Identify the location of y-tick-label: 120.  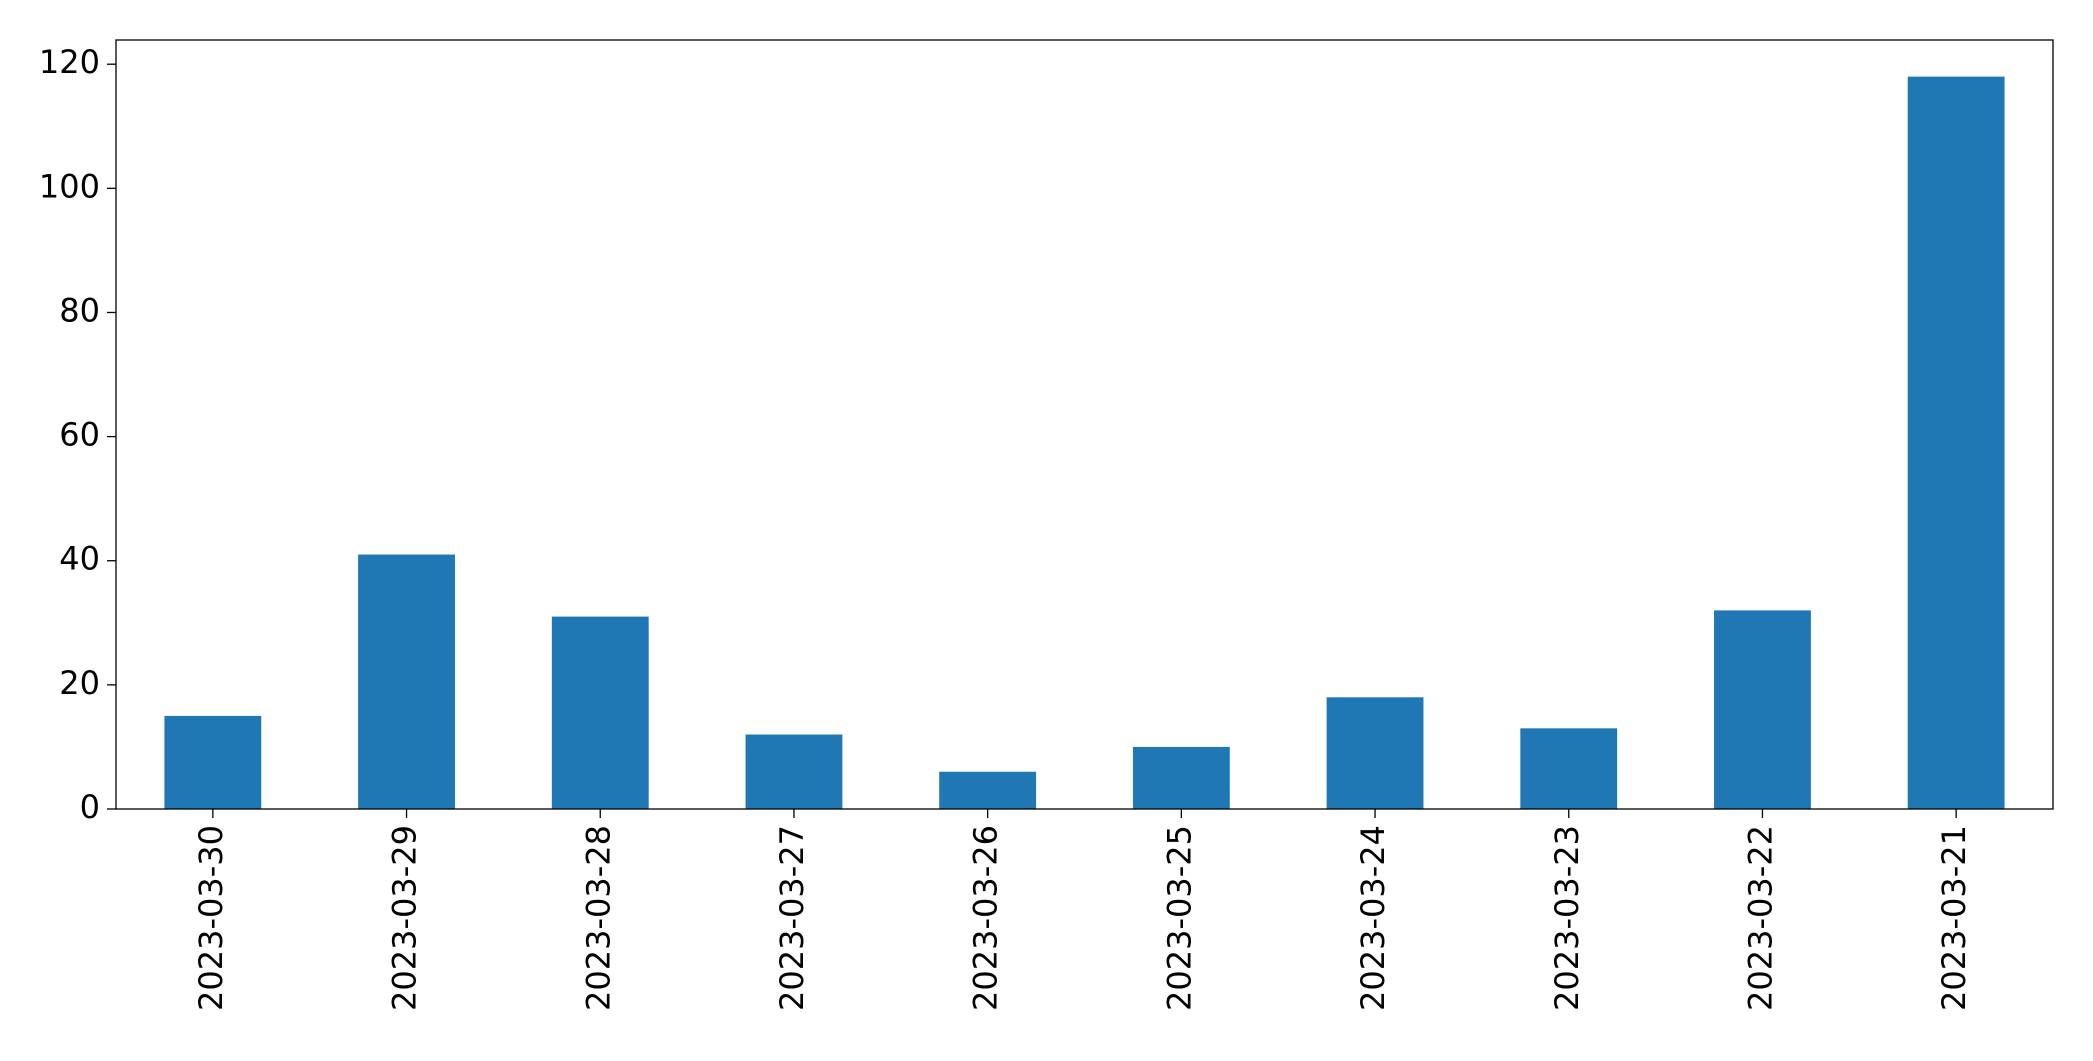
(69, 62).